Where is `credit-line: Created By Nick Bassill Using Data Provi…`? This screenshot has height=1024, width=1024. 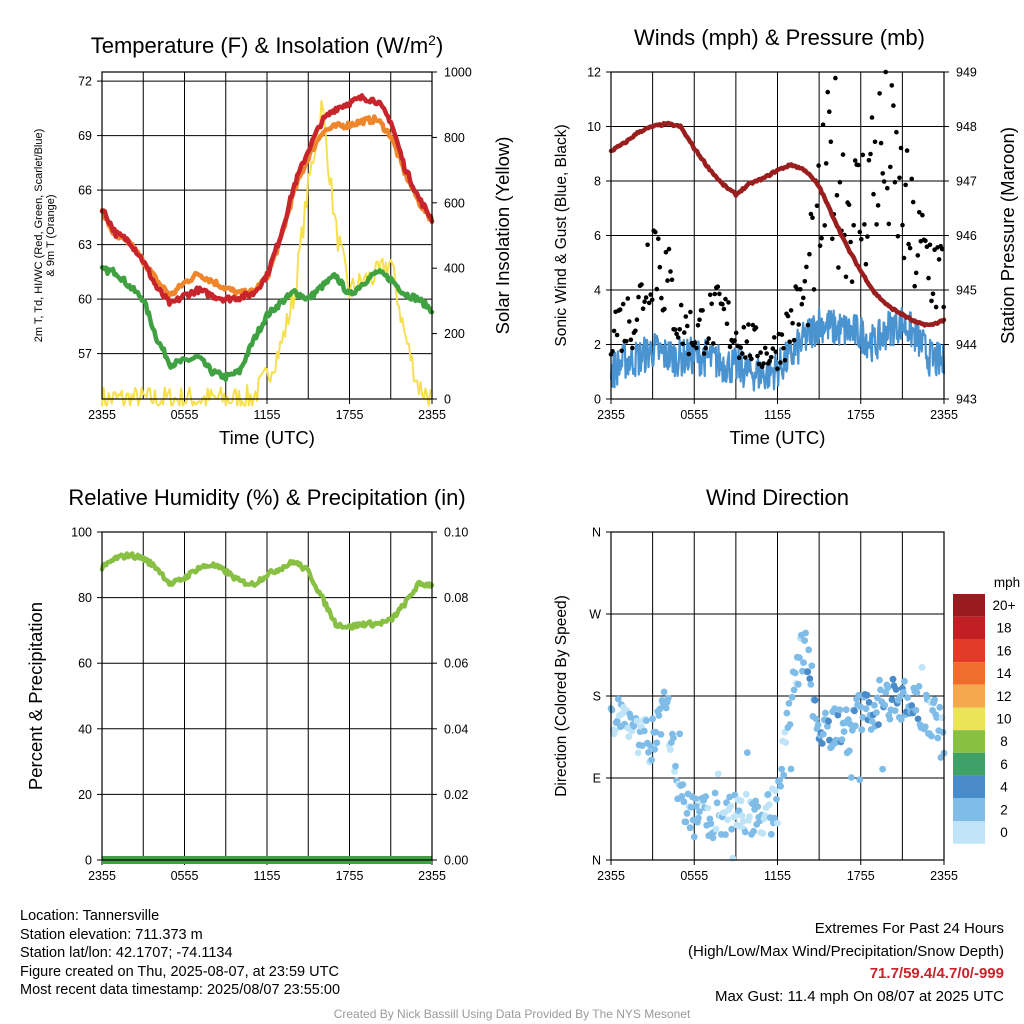 credit-line: Created By Nick Bassill Using Data Provi… is located at coordinates (512, 1014).